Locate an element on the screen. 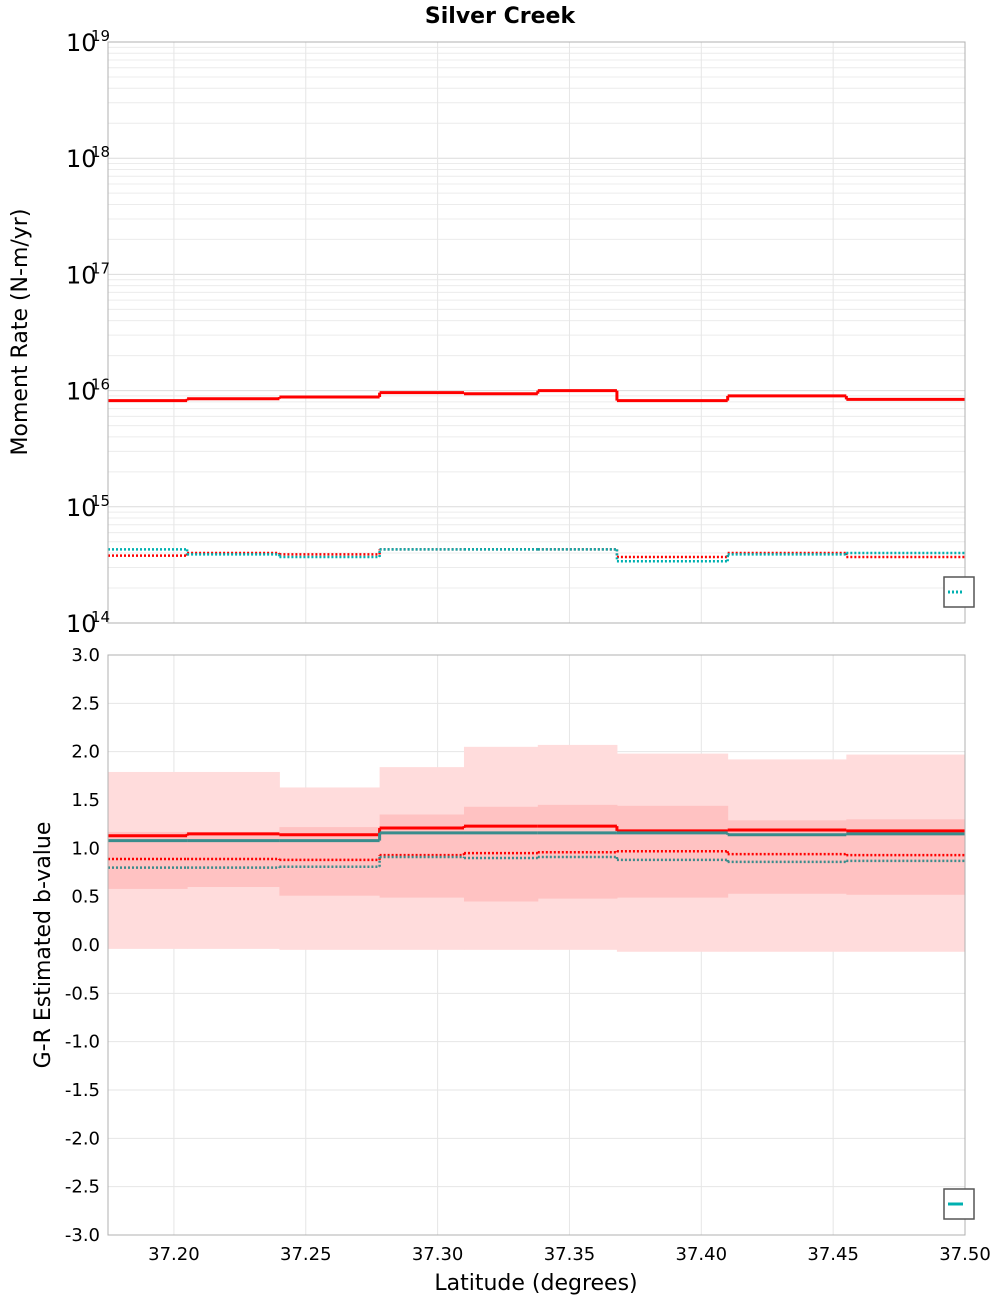  x-tick-label: 37.20 is located at coordinates (174, 1254).